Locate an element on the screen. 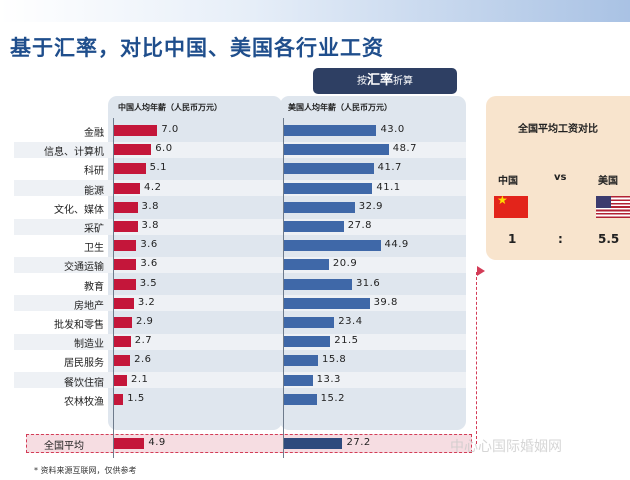  exchange-rate-badge: 按汇率折算 is located at coordinates (385, 81).